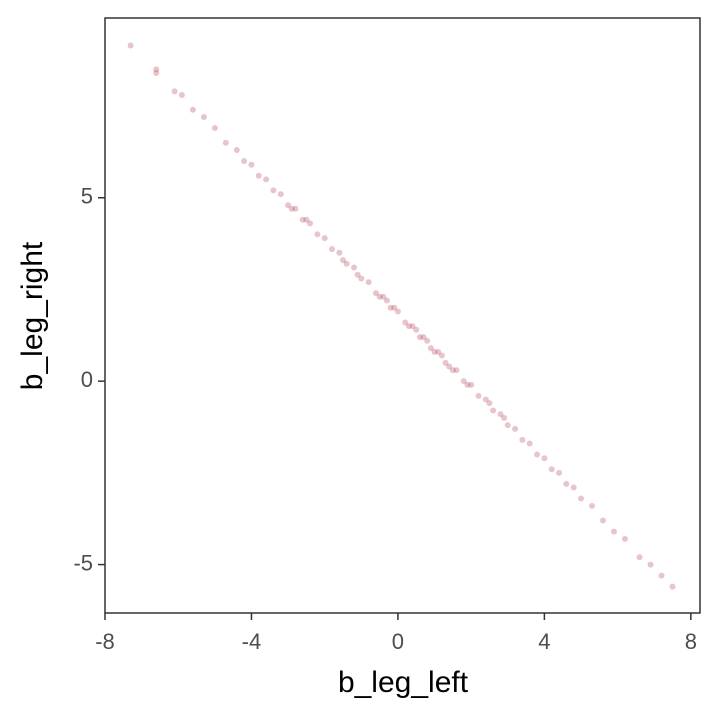 This screenshot has width=720, height=720. I want to click on y-tick-label: 5, so click(87, 196).